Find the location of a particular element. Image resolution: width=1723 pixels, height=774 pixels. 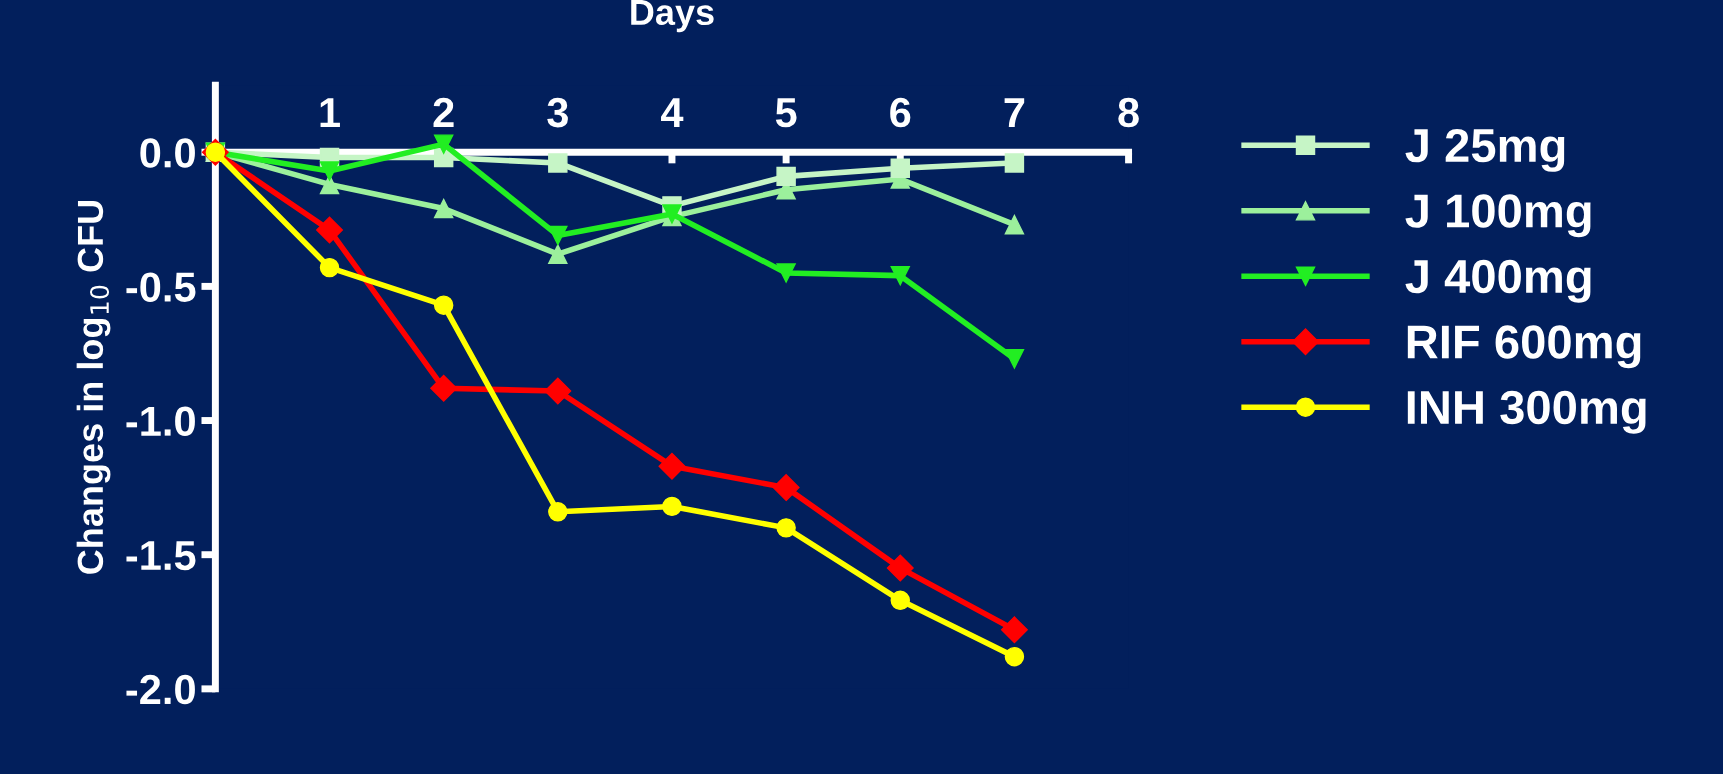

legend-label: RIF 600mg is located at coordinates (1524, 347).